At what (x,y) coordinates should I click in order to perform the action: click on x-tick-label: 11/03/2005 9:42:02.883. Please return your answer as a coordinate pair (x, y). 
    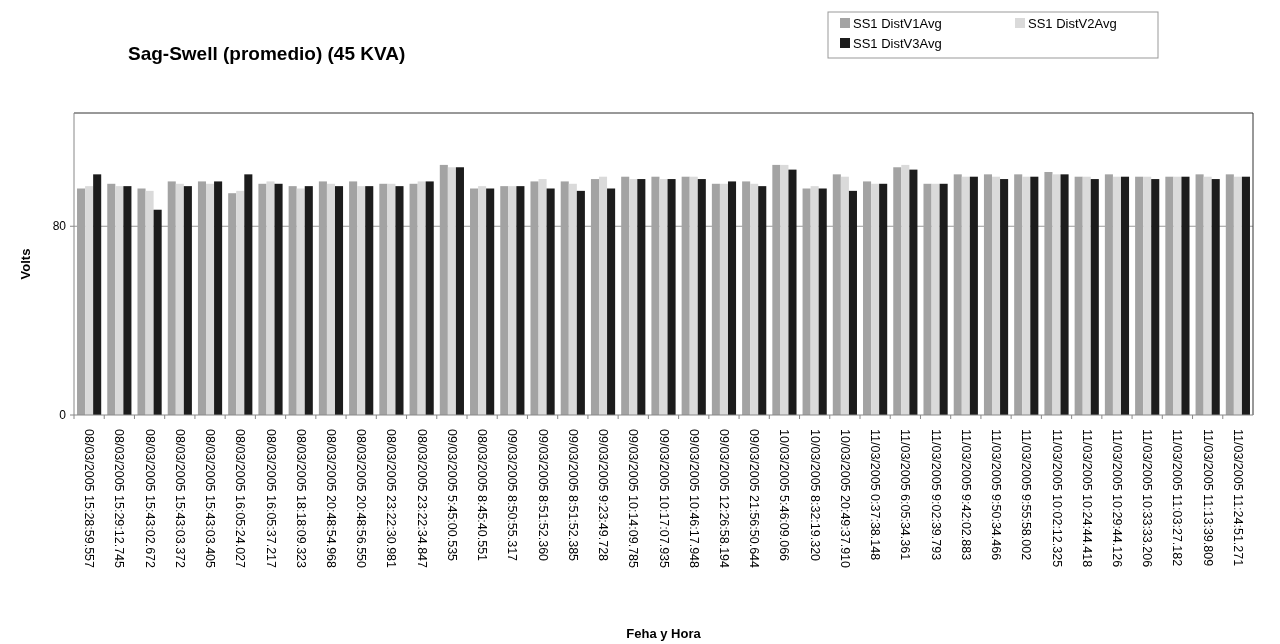
    Looking at the image, I should click on (965, 495).